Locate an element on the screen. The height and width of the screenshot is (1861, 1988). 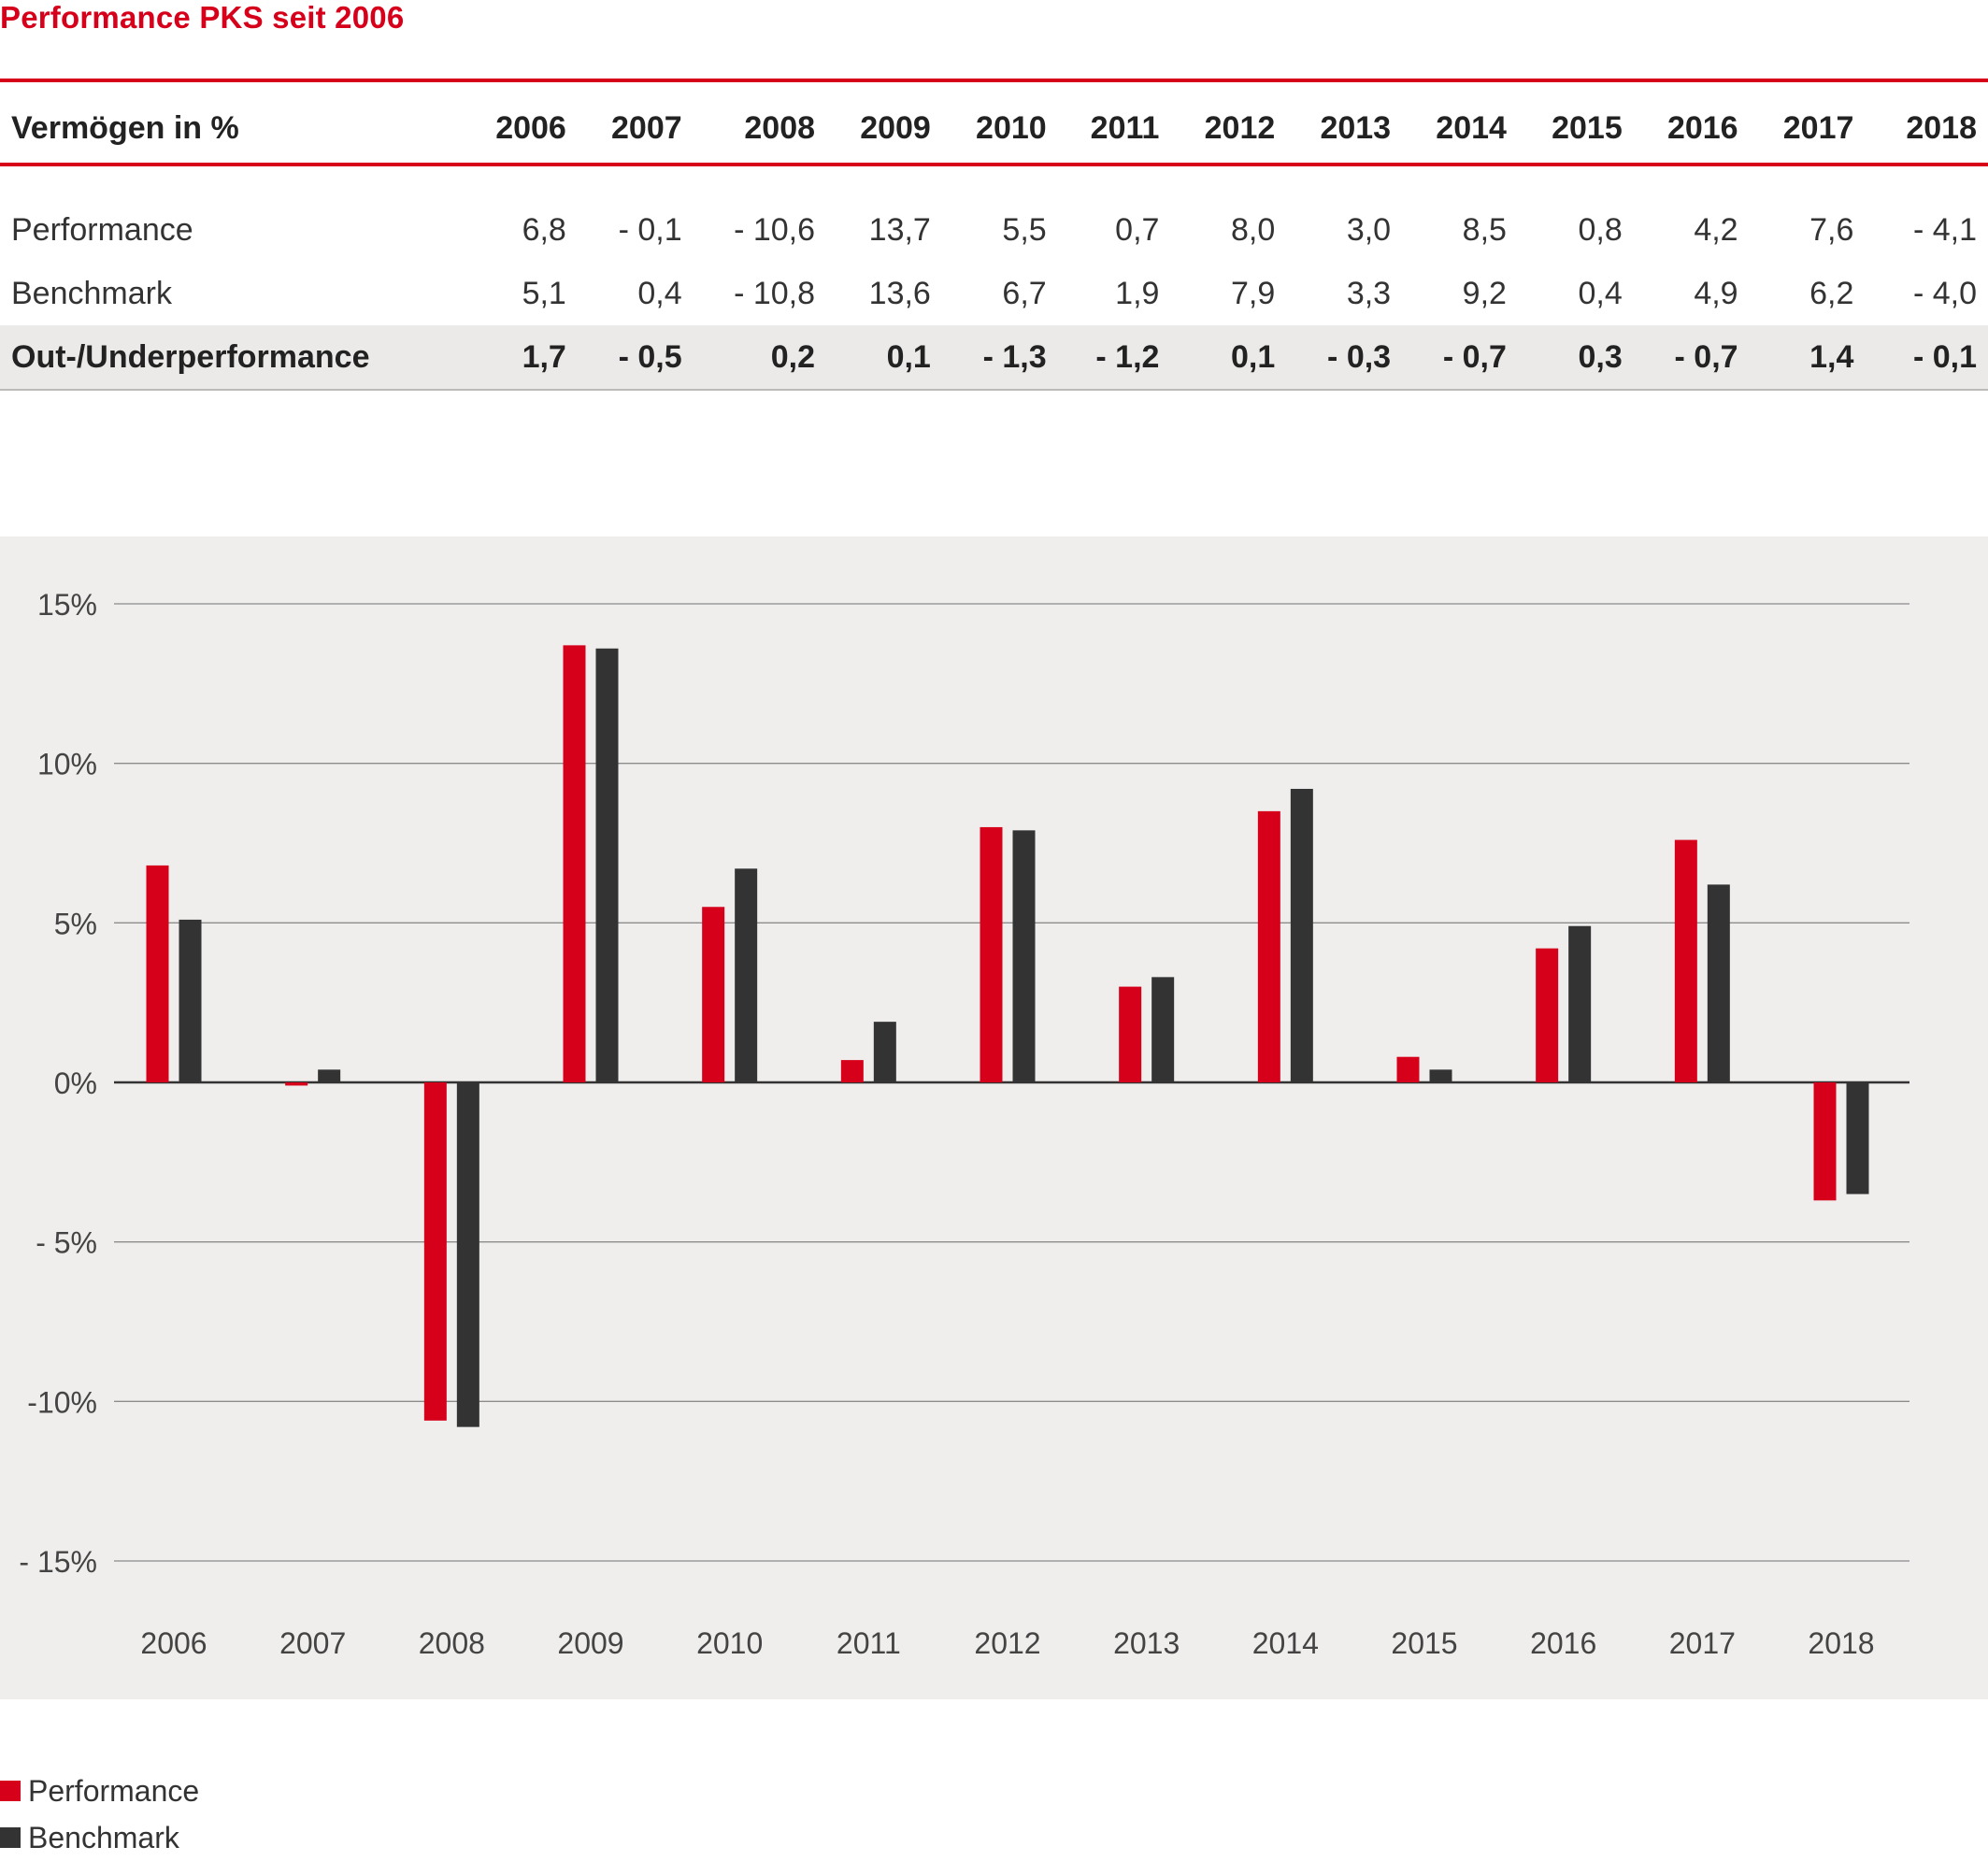
x-tick-label: 2008 is located at coordinates (452, 1643).